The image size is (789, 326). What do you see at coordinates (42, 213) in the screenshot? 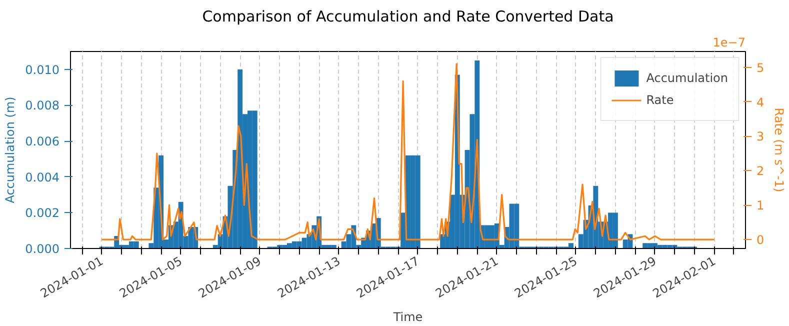
I see `y-tick-label: 0.002` at bounding box center [42, 213].